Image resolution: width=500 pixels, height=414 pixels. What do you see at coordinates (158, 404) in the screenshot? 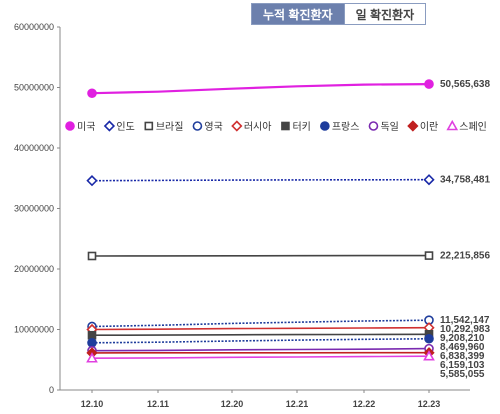
I see `x-tick-label: 12.11` at bounding box center [158, 404].